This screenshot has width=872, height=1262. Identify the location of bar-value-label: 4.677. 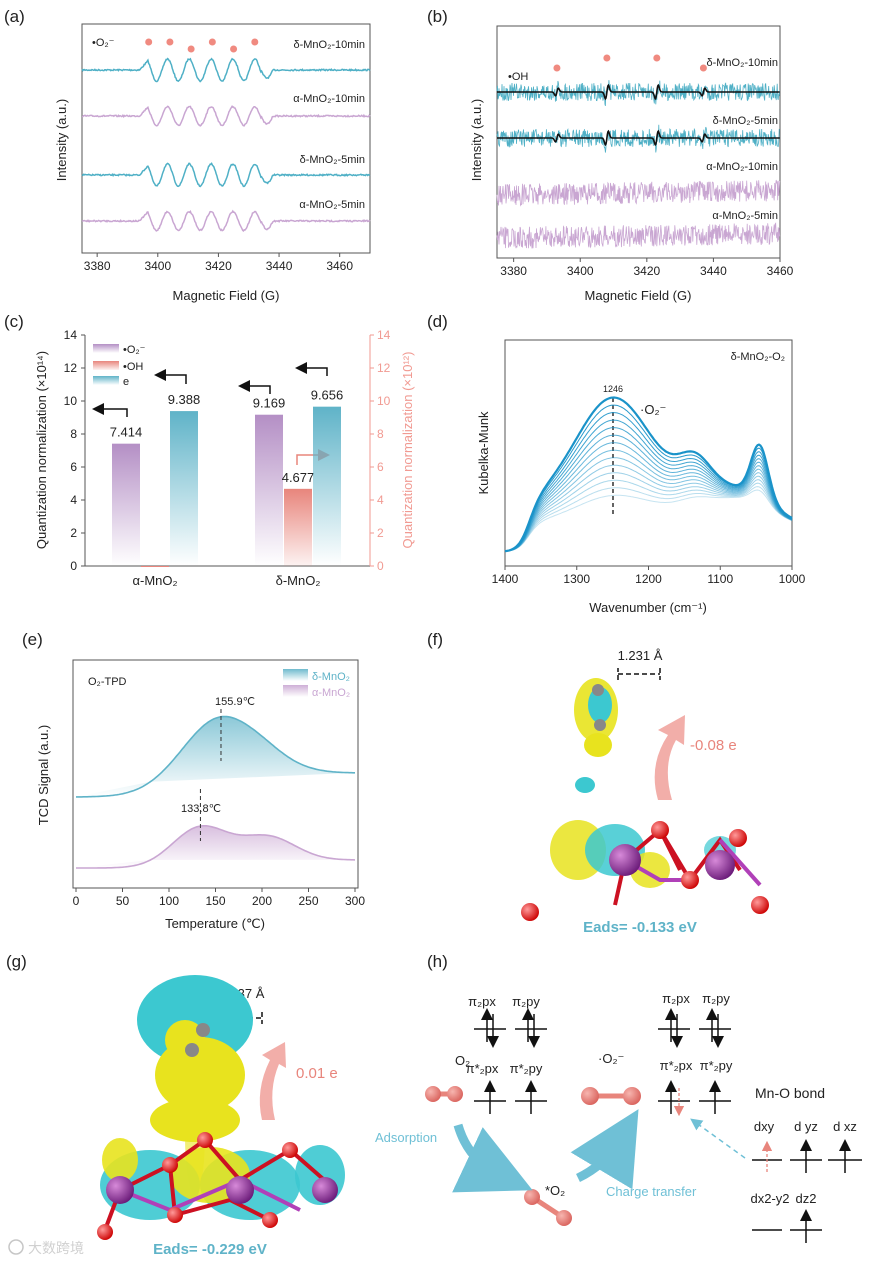
(298, 477).